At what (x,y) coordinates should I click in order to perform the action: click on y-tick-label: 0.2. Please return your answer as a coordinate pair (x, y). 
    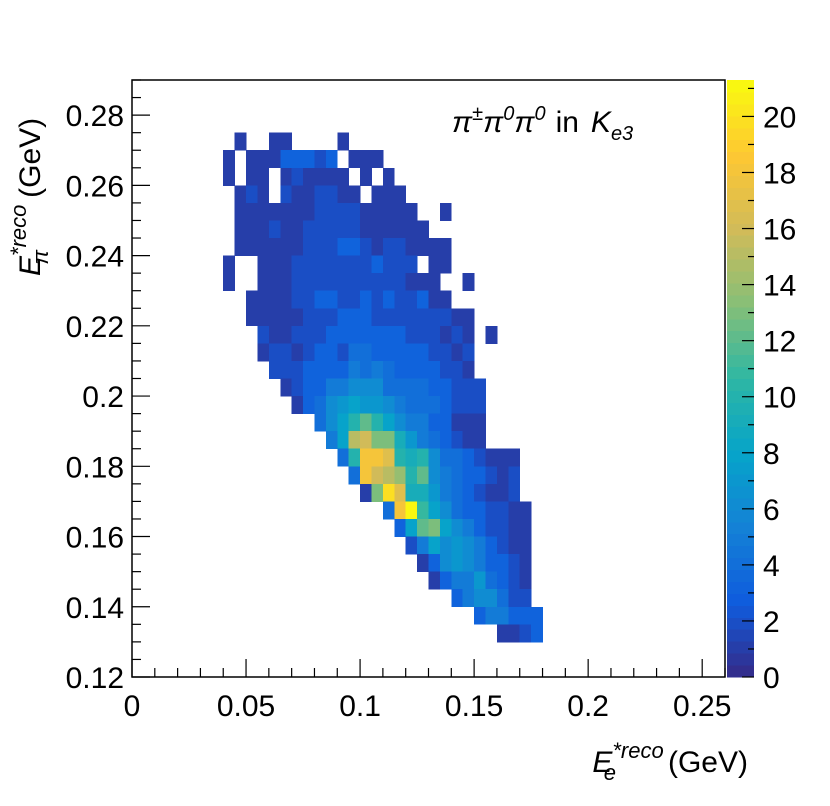
    Looking at the image, I should click on (103, 397).